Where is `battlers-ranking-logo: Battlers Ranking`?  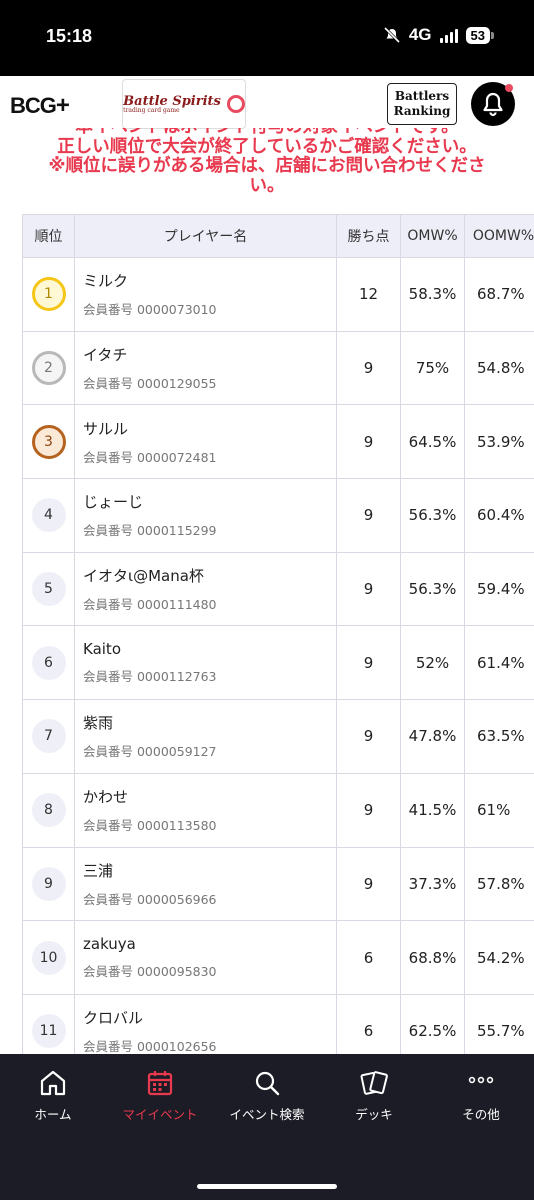 battlers-ranking-logo: Battlers Ranking is located at coordinates (422, 104).